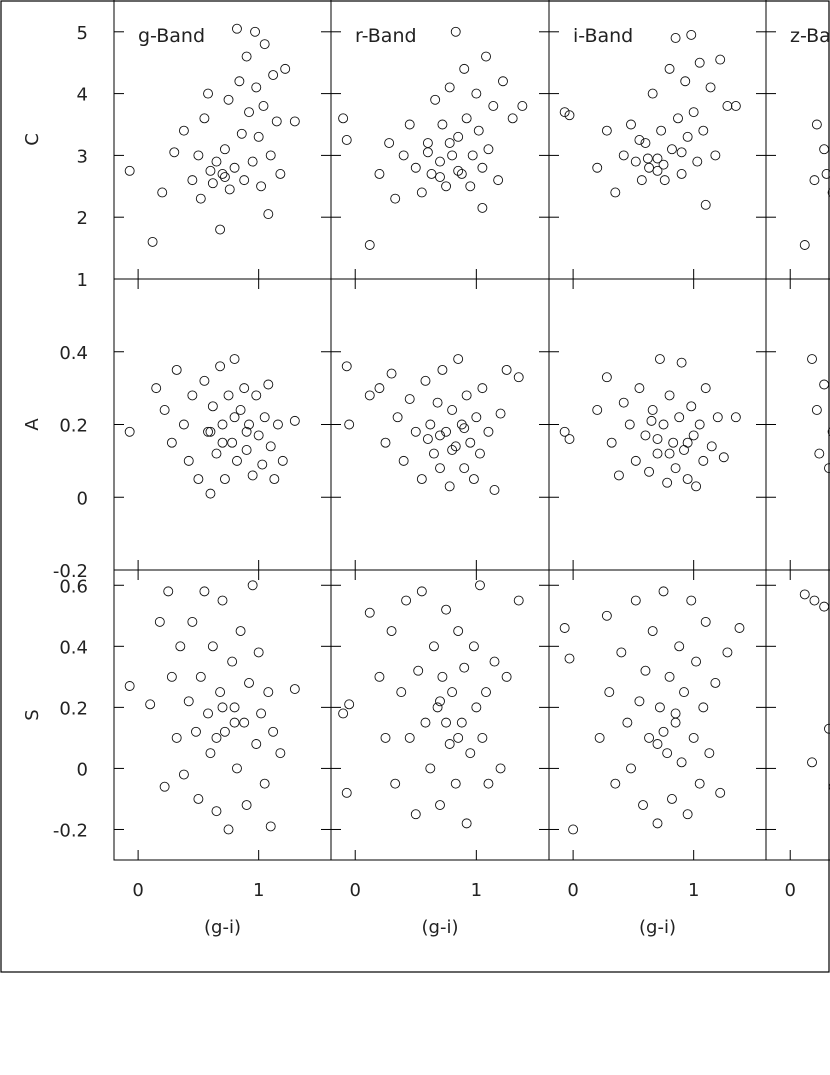 The width and height of the screenshot is (830, 1075). What do you see at coordinates (810, 36) in the screenshot?
I see `column-title-z-band: z-Band` at bounding box center [810, 36].